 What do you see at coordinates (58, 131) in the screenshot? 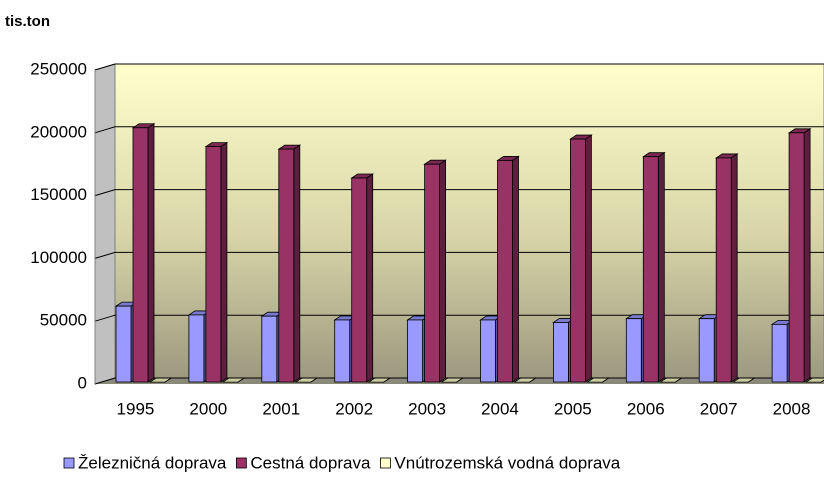
I see `y-tick-label: 200000` at bounding box center [58, 131].